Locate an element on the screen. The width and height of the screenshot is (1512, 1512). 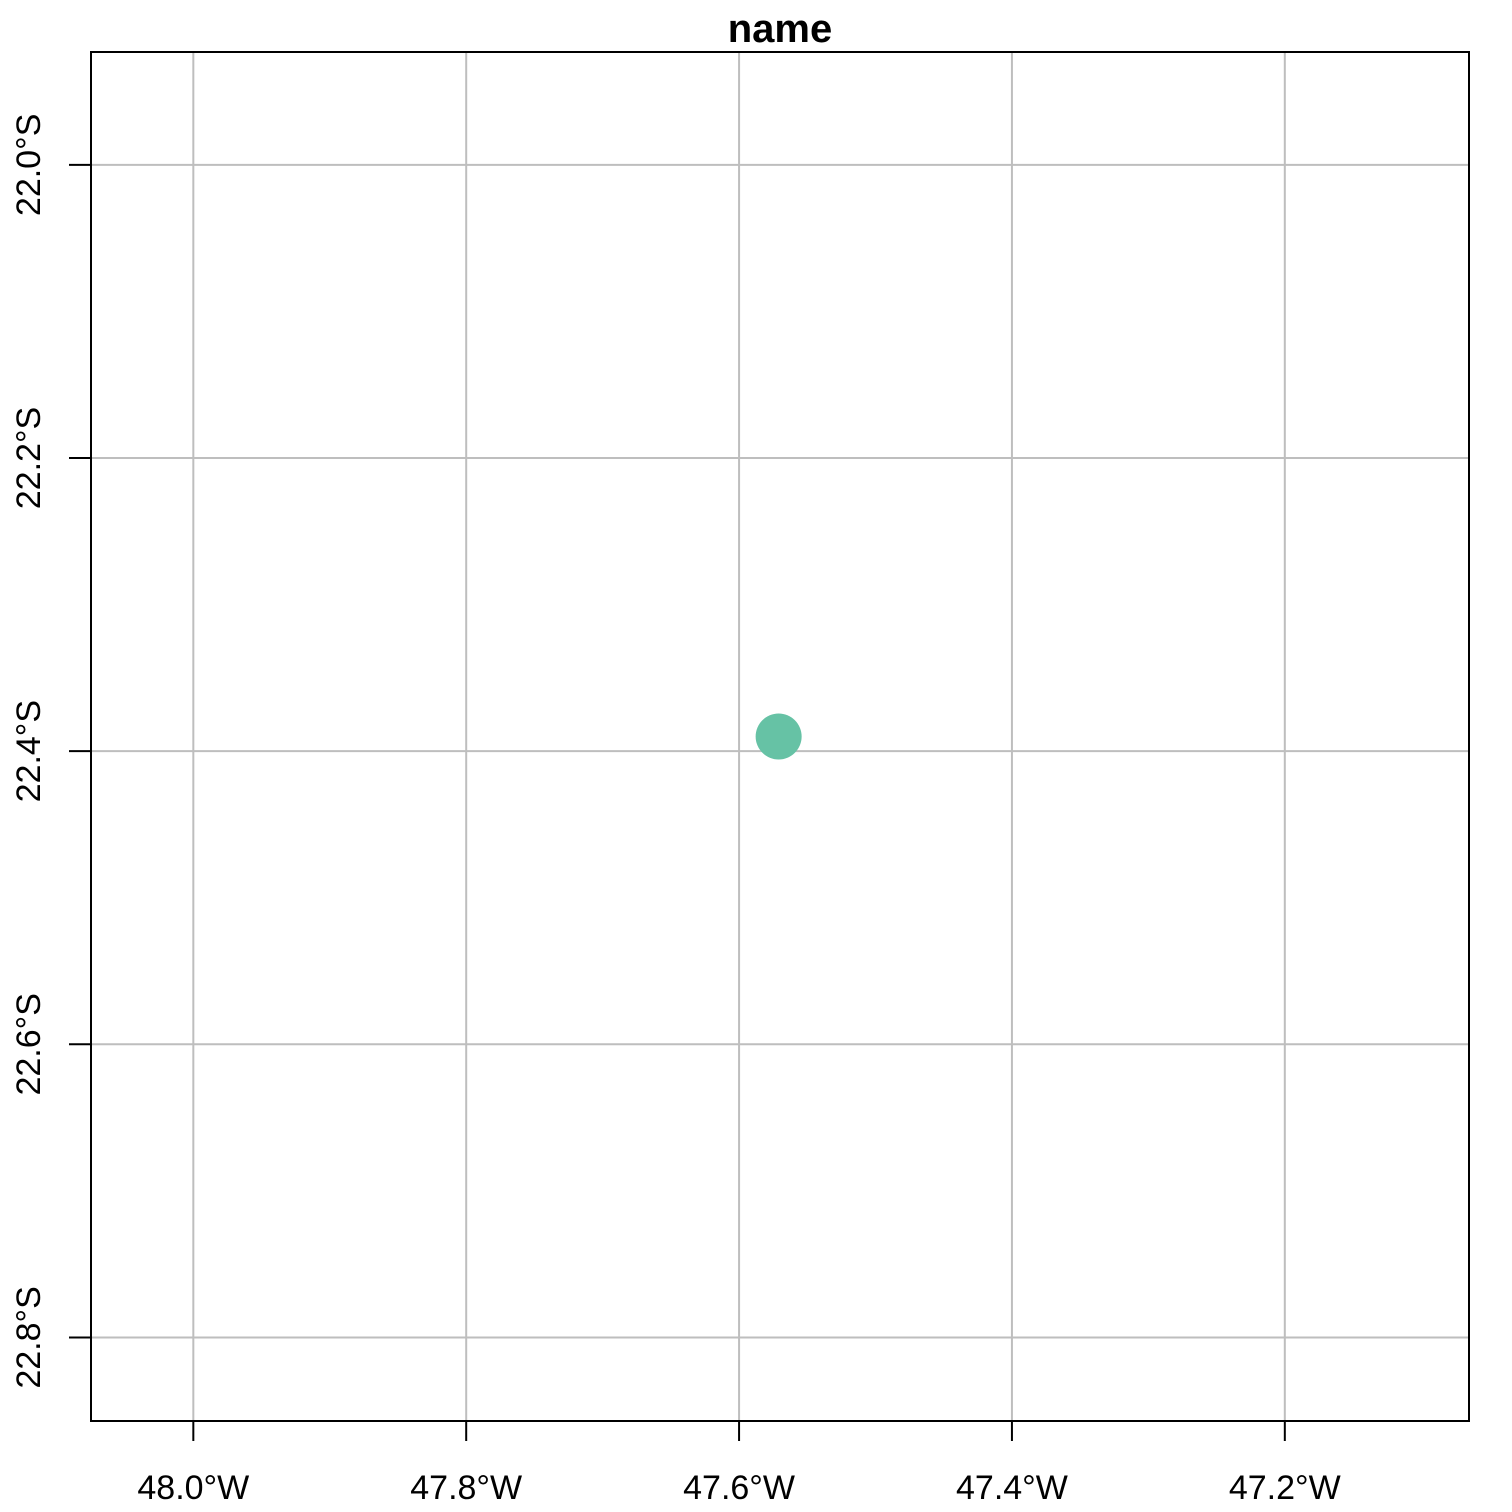
y-tick-label-1: 22.2°S is located at coordinates (29, 458).